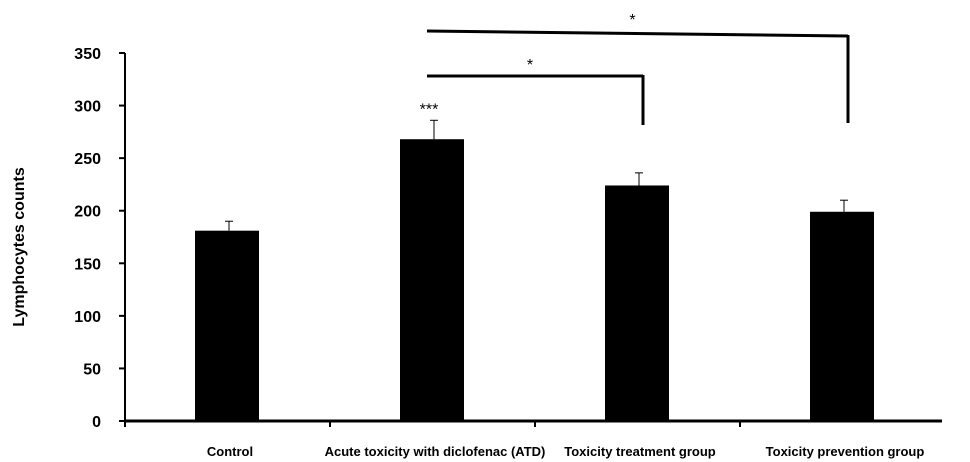 The width and height of the screenshot is (970, 462). Describe the element at coordinates (100, 238) in the screenshot. I see `y-axis: 0 50 100 150 200 250 300 350` at that location.